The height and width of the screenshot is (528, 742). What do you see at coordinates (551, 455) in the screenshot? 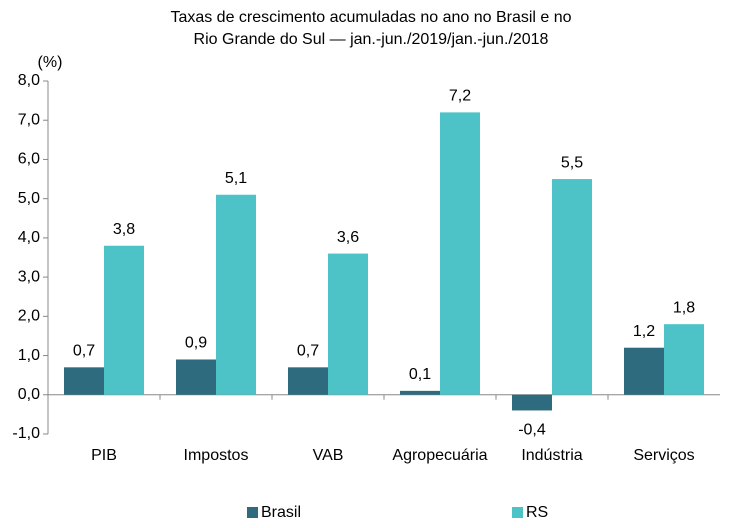
I see `x-tick-label: Indústria` at bounding box center [551, 455].